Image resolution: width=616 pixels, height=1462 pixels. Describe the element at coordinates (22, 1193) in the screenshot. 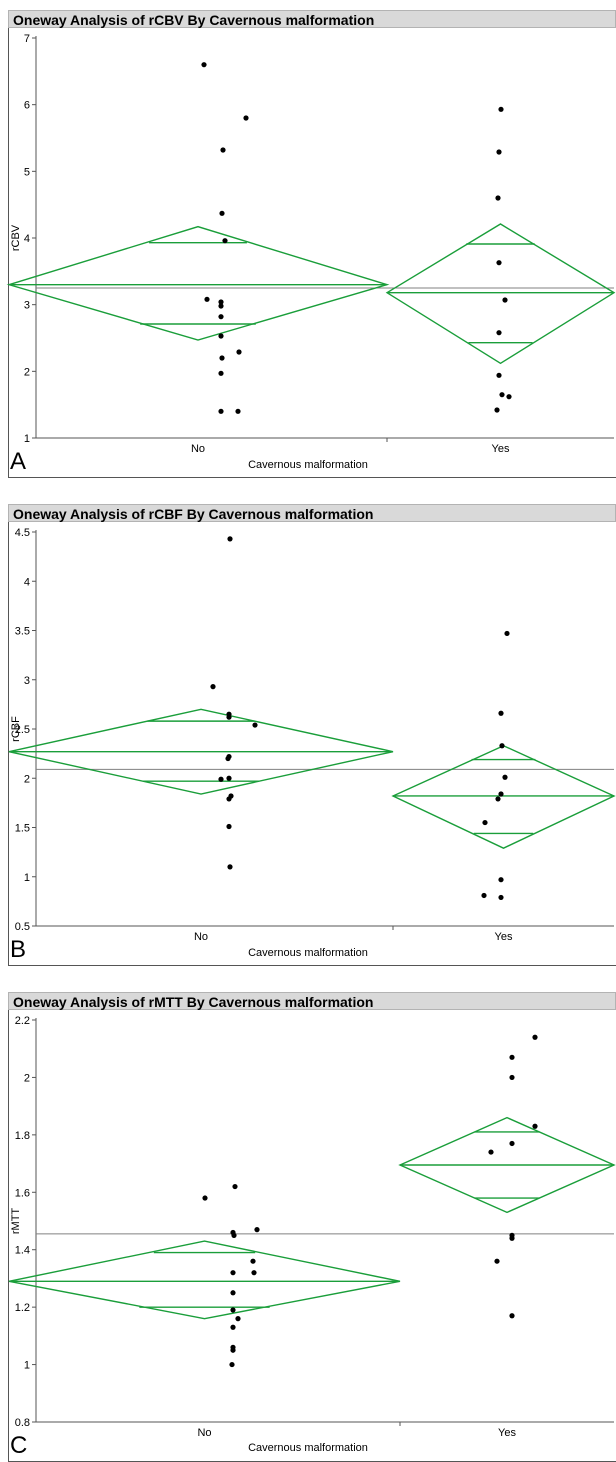

I see `y-tick-label: 1.6` at that location.